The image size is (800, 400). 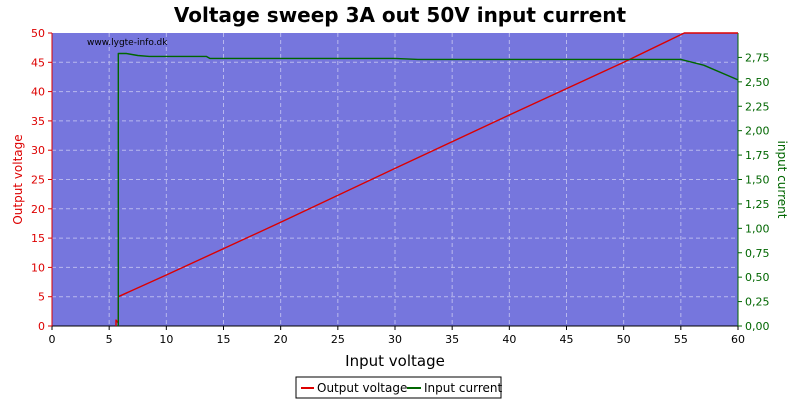 I want to click on left-y-tick-label: 0, so click(x=41, y=326).